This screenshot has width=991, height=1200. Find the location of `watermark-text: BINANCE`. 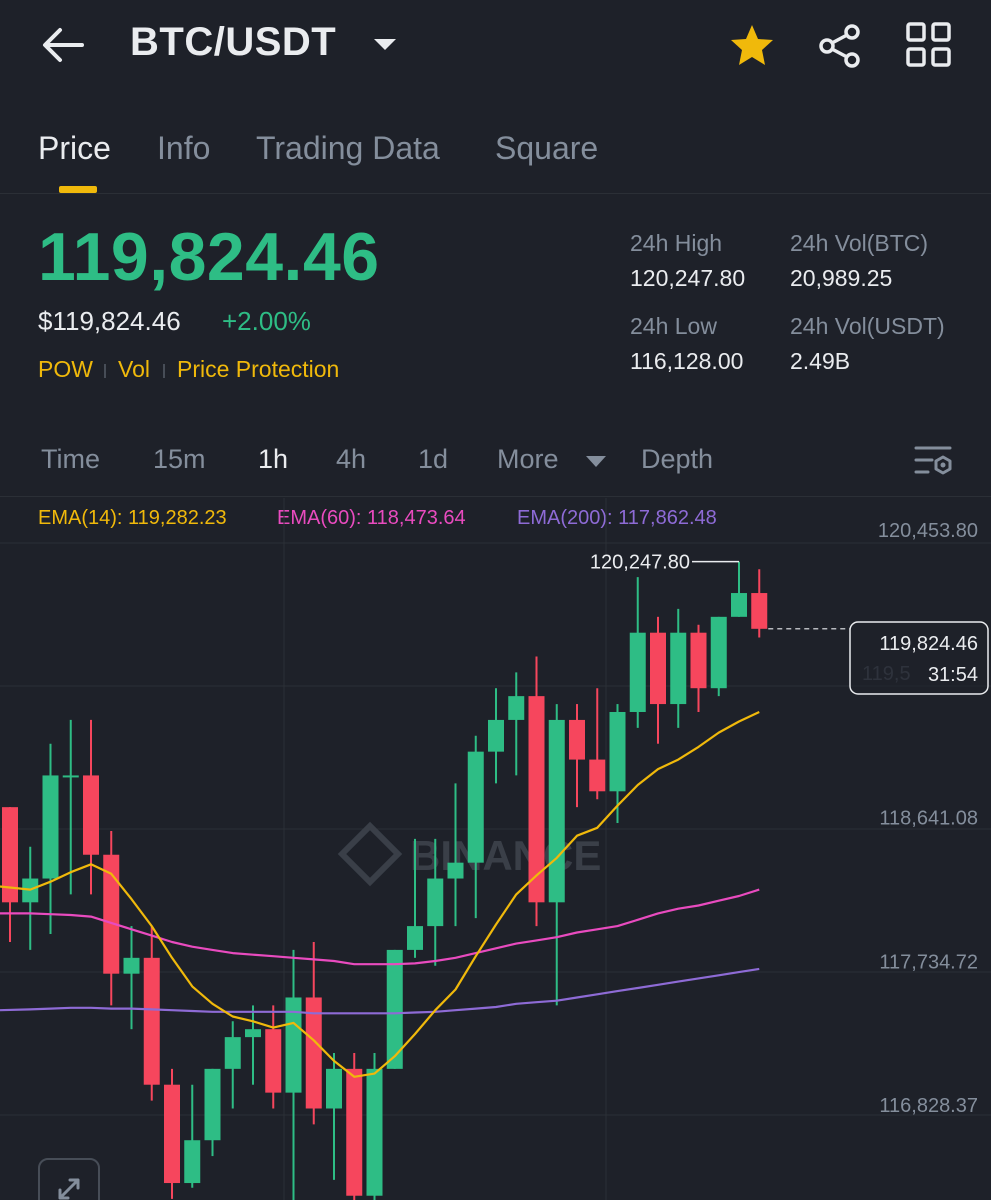

watermark-text: BINANCE is located at coordinates (505, 855).